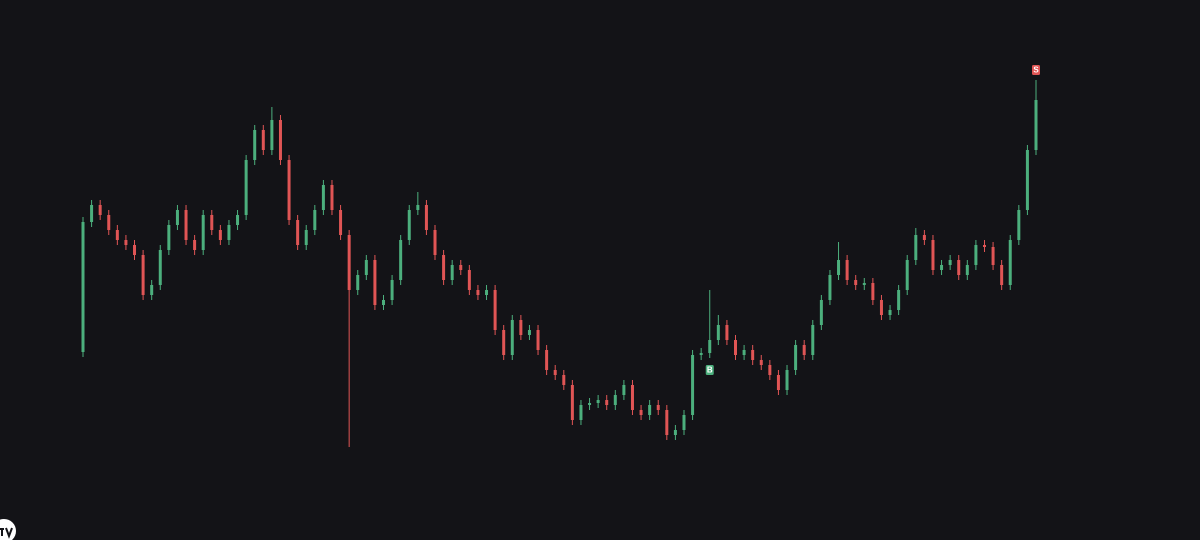 The width and height of the screenshot is (1200, 540). I want to click on signal-marker: S, so click(1036, 70).